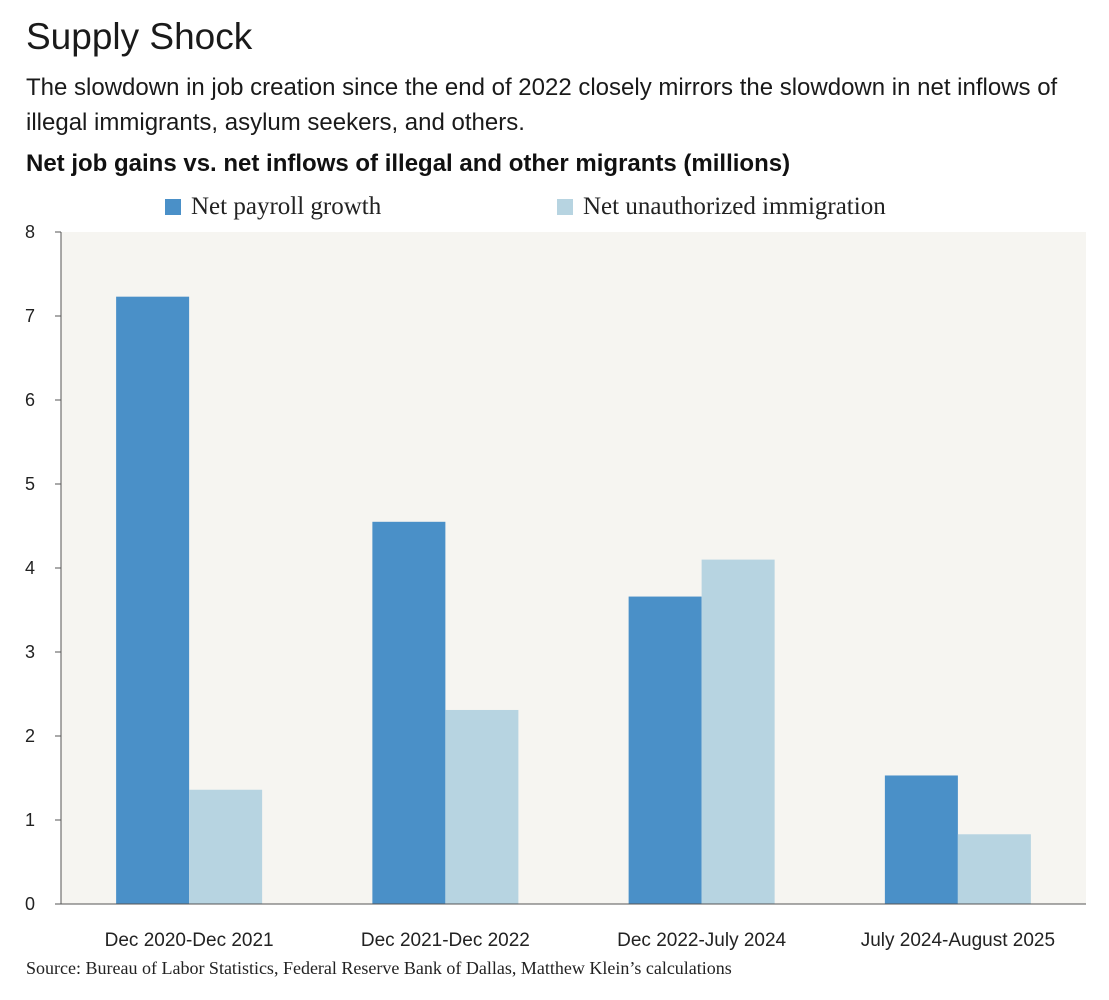 This screenshot has width=1109, height=1000. I want to click on x-category-label: Dec 2020-Dec 2021, so click(189, 940).